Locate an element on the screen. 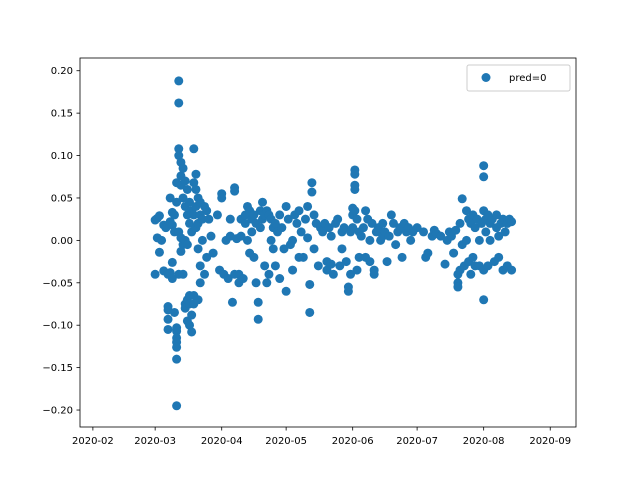 The image size is (640, 480). y-tick-label: −0.05 is located at coordinates (57, 283).